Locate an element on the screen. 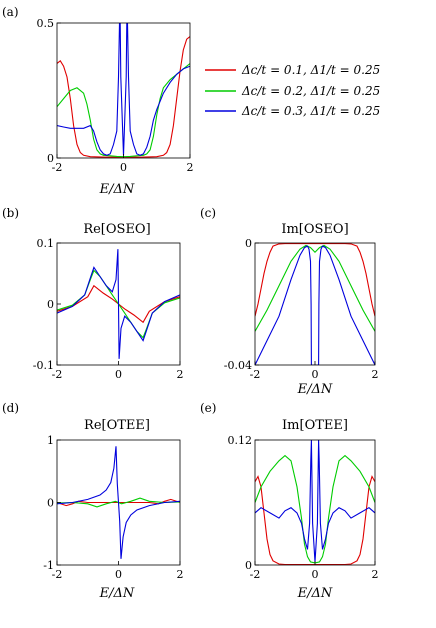  x-axis-label-e: E/ΔN is located at coordinates (315, 593).